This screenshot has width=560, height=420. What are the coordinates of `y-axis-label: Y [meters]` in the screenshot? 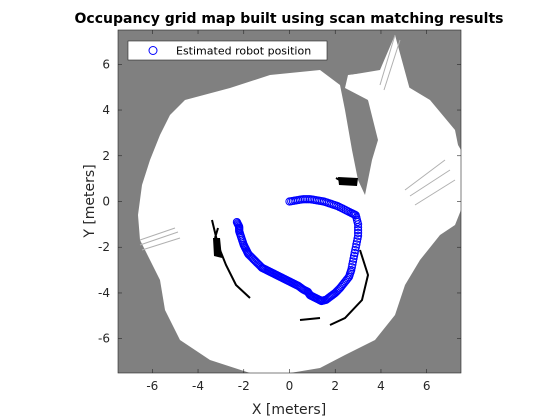 It's located at (90, 201).